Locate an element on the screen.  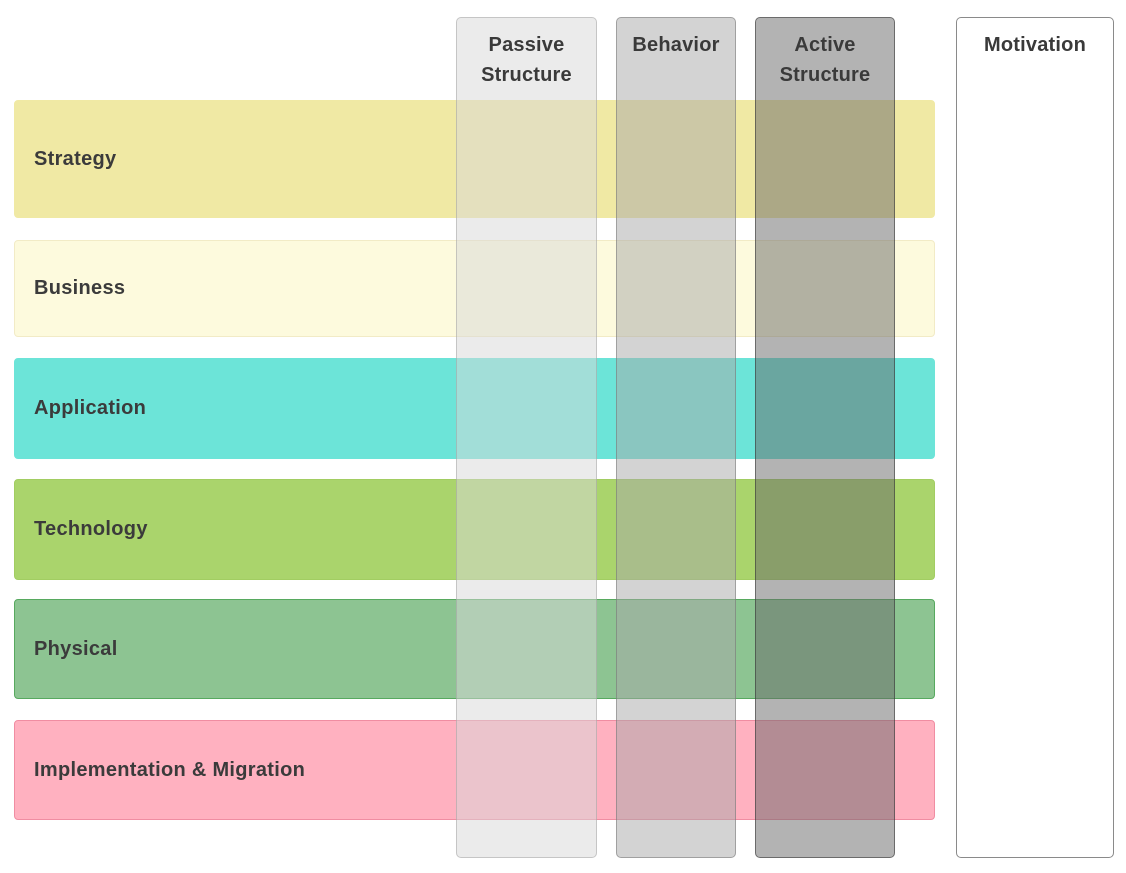
layer-label-implementation-migration: Implementation & Migration is located at coordinates (170, 769).